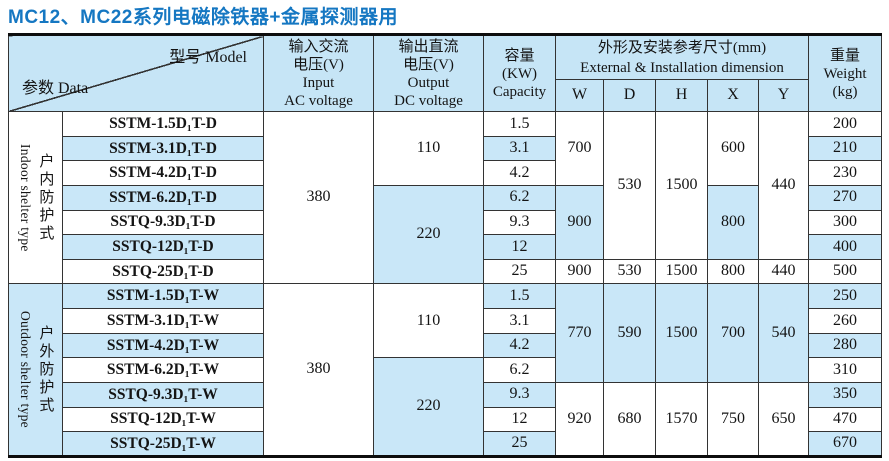  I want to click on dim-col-x-header: X, so click(733, 95).